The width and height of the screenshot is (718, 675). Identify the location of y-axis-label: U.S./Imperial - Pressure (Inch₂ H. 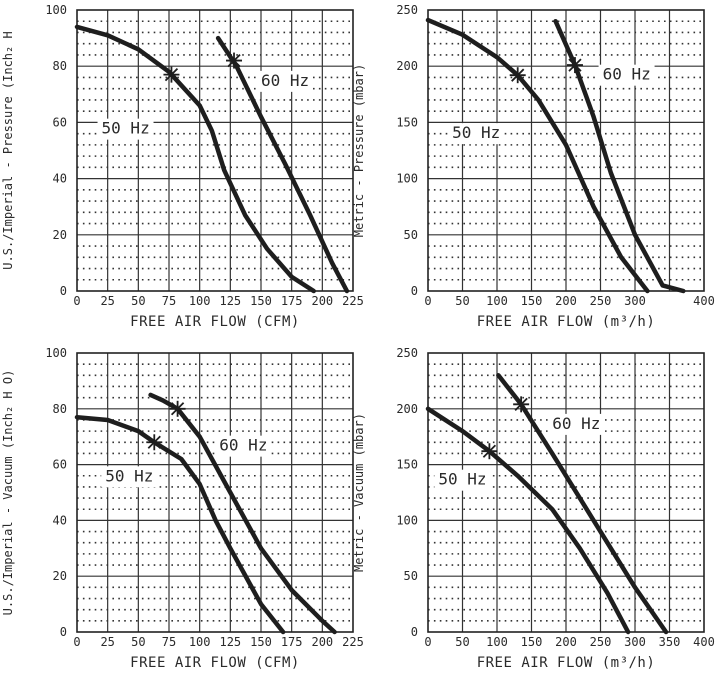
(8, 150).